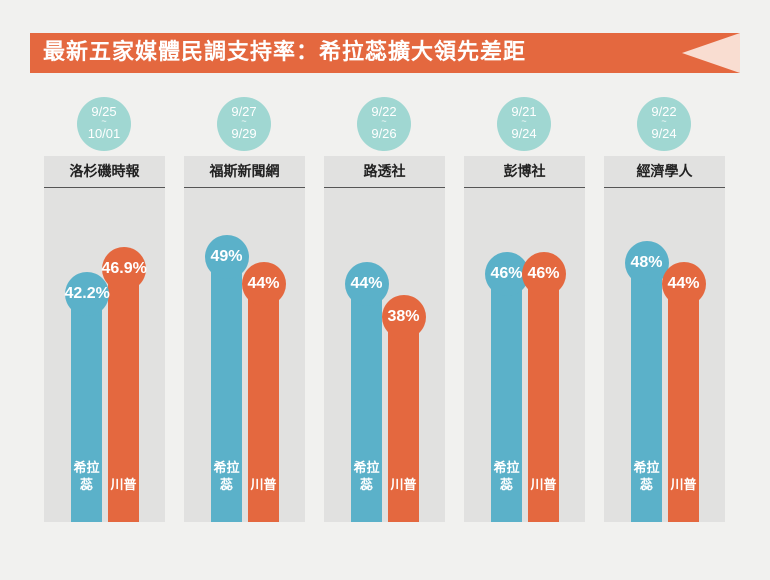 Image resolution: width=770 pixels, height=580 pixels. I want to click on date-end: 9/26, so click(384, 133).